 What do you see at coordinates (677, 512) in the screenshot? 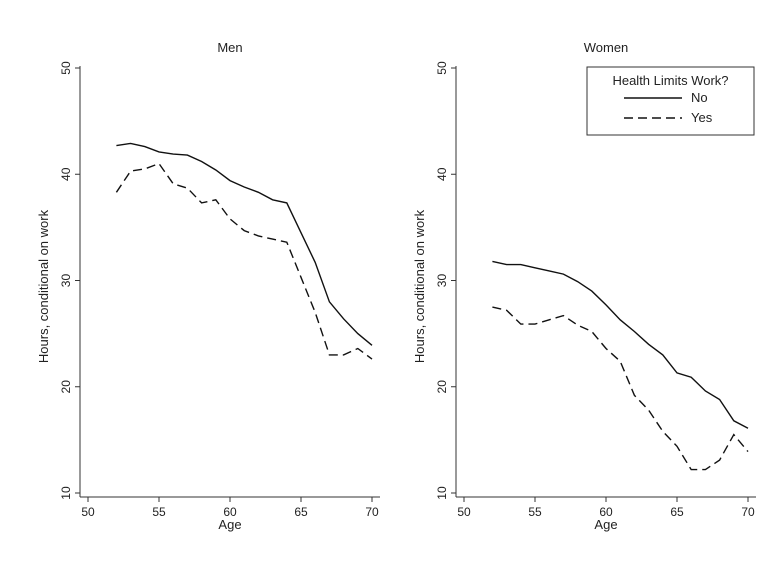
I see `x-tick-label-1-3: 65` at bounding box center [677, 512].